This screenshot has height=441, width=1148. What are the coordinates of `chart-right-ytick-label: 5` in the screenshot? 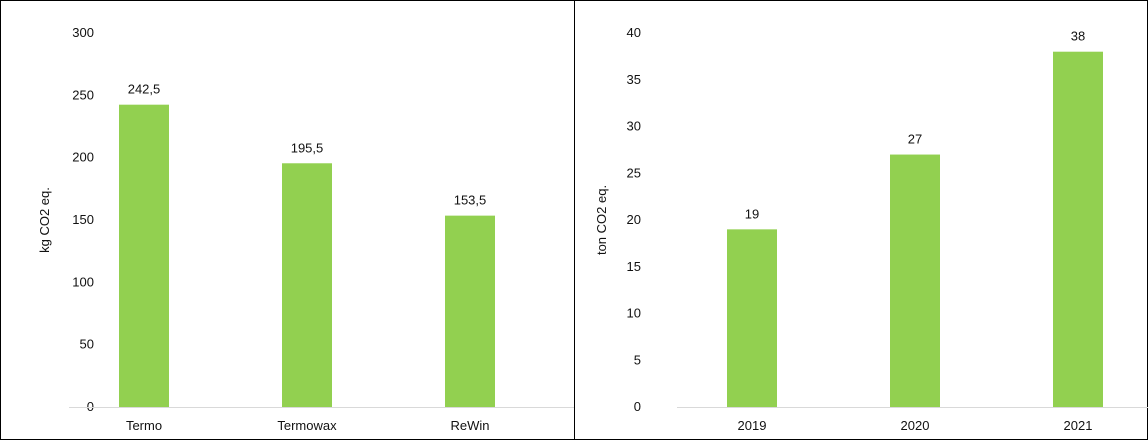 It's located at (637, 359).